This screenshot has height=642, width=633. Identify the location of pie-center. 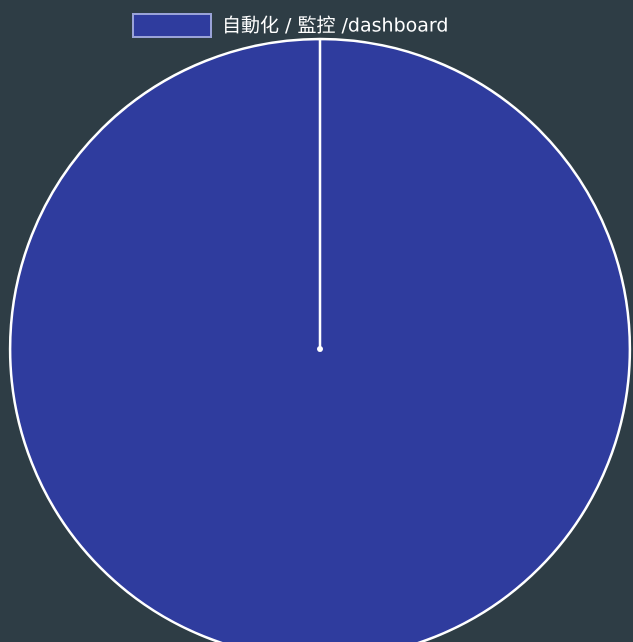
(320, 349).